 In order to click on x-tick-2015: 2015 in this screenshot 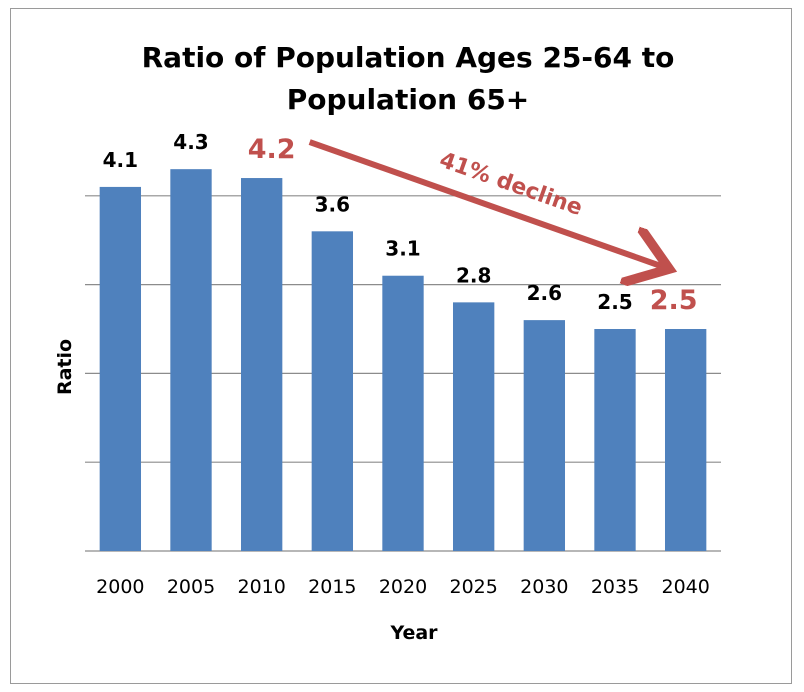, I will do `click(332, 587)`.